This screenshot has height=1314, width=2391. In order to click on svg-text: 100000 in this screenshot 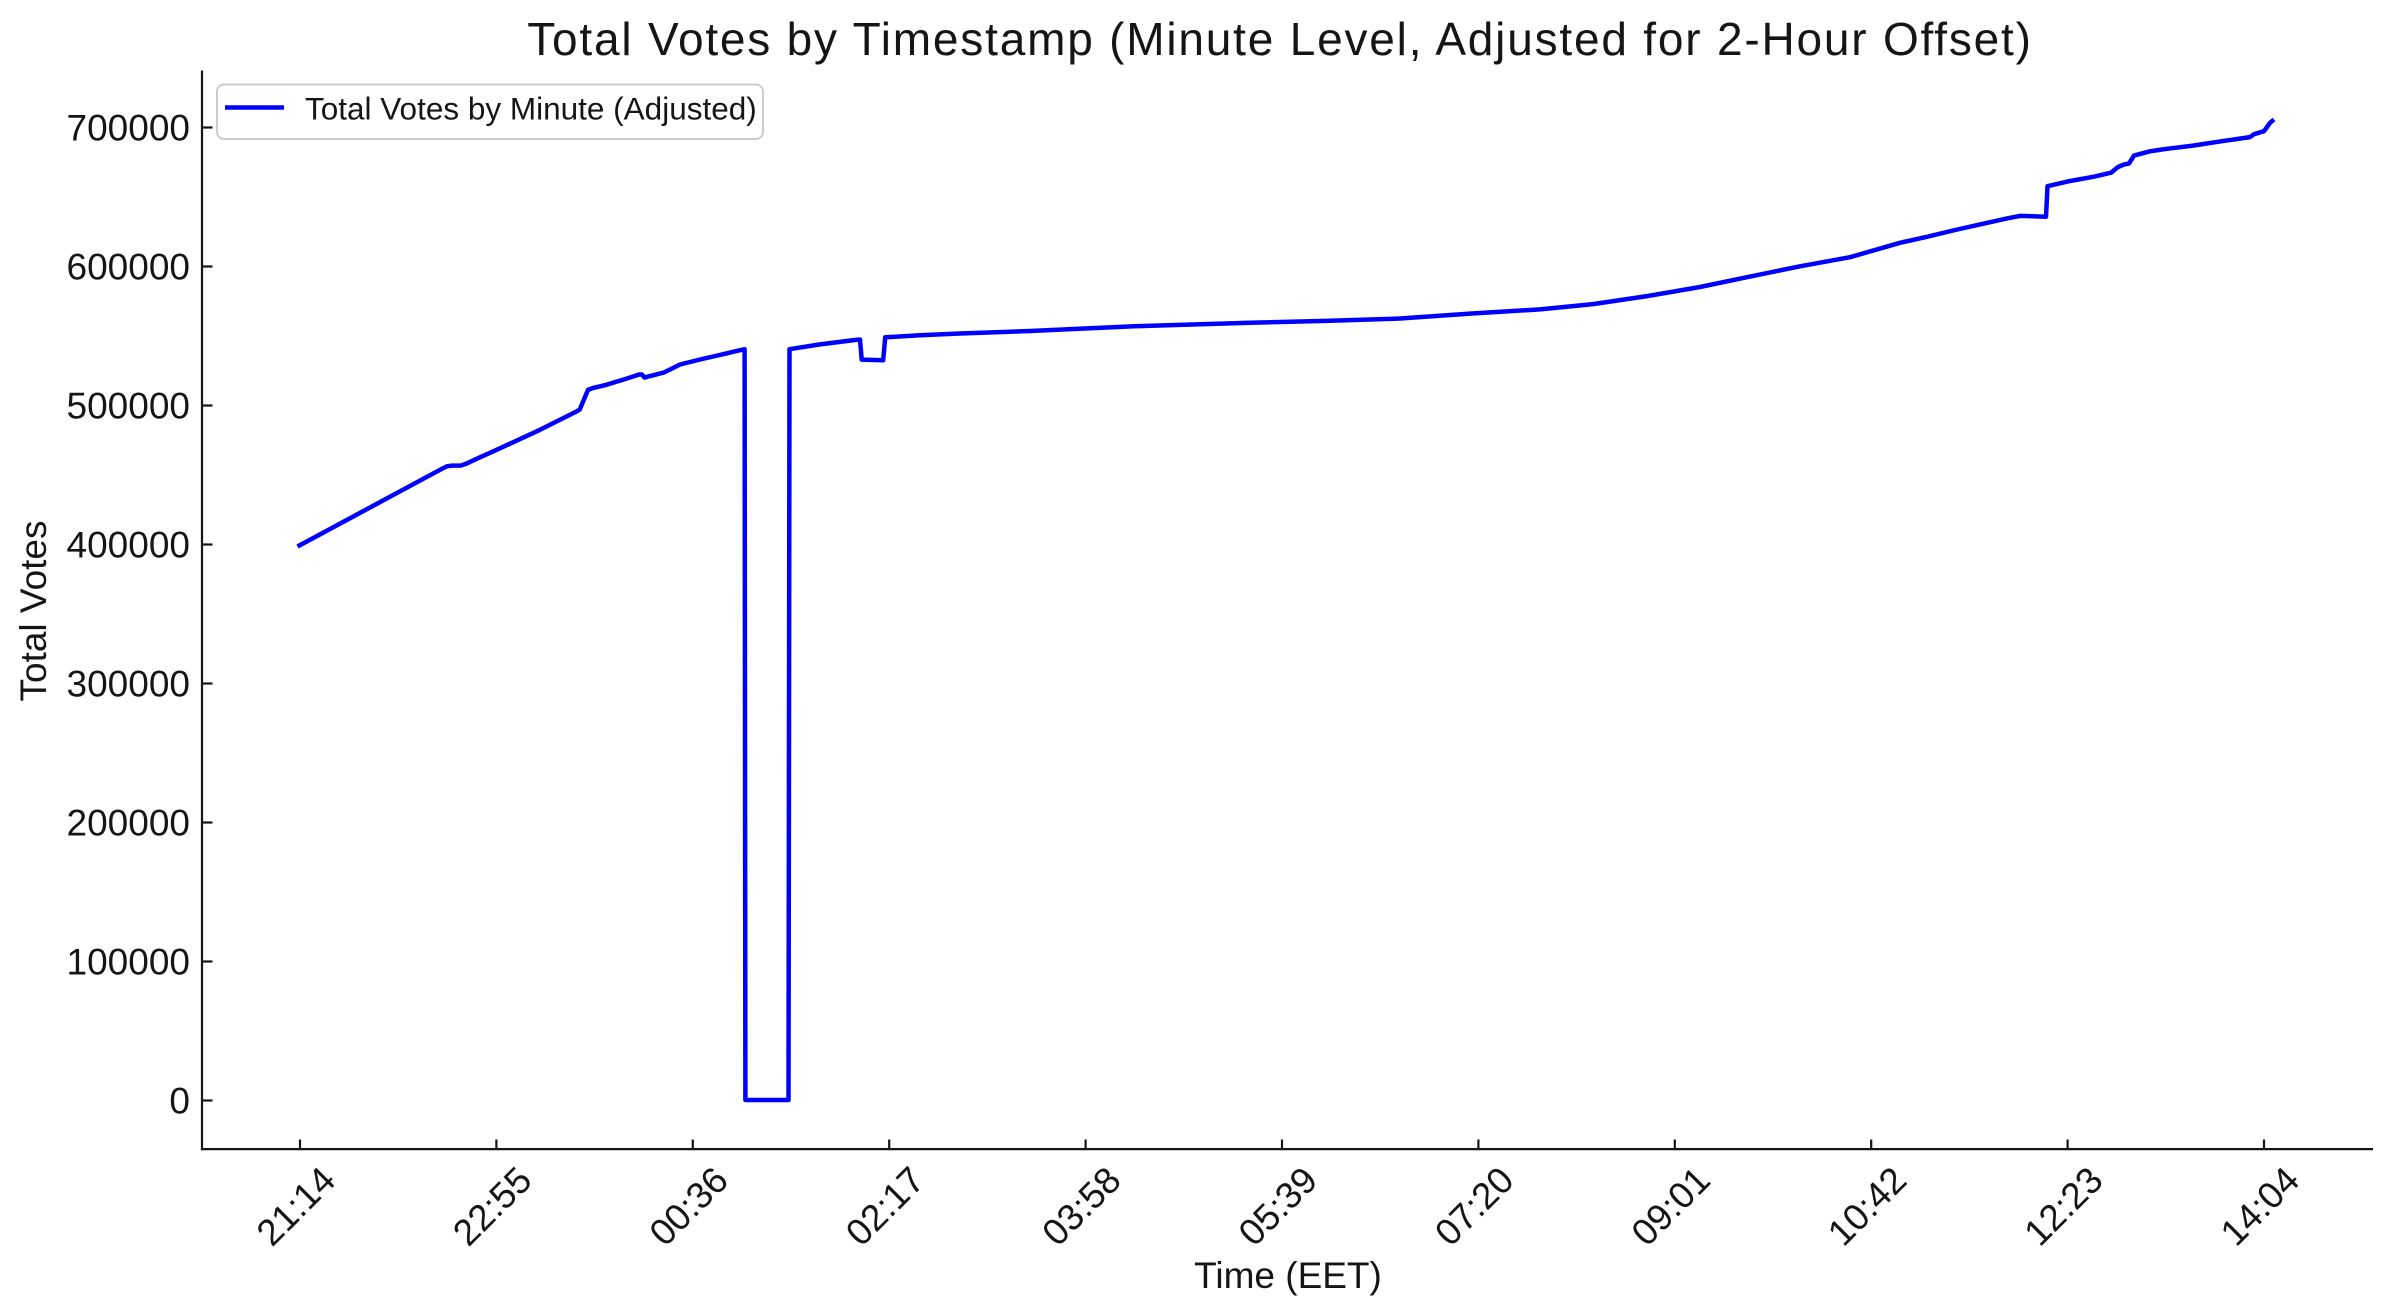, I will do `click(128, 962)`.